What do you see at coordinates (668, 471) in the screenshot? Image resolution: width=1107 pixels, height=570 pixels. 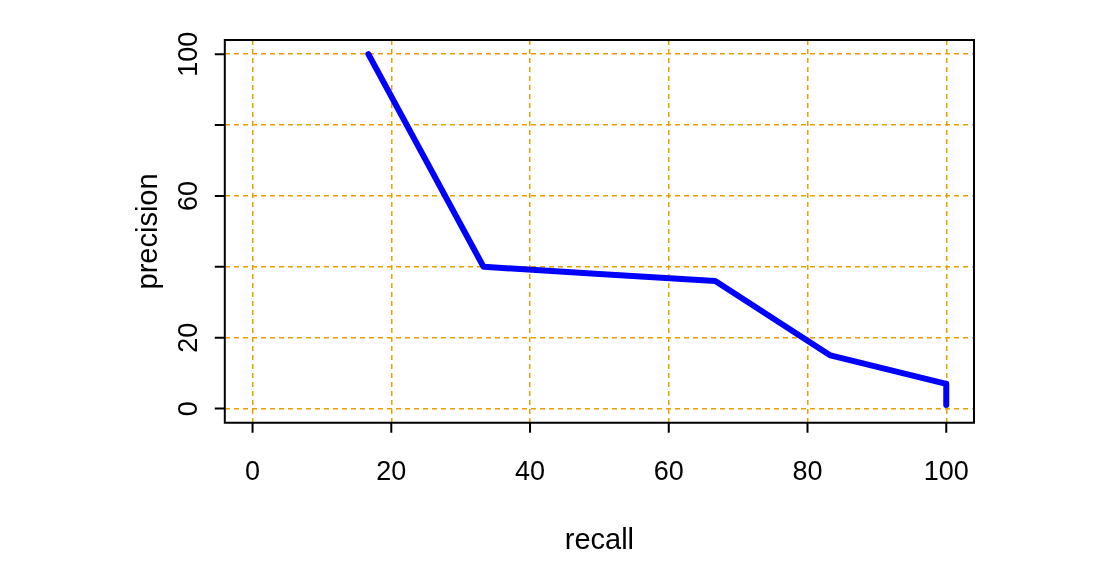 I see `x-tick-label: 60` at bounding box center [668, 471].